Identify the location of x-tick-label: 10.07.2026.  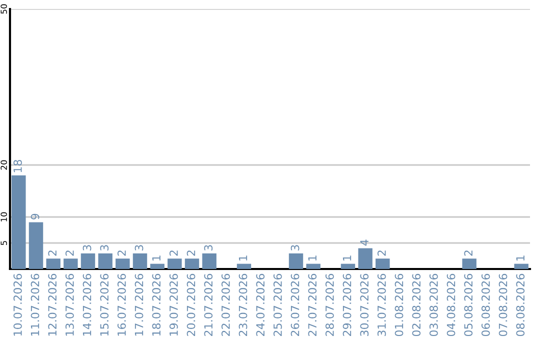
(17, 305).